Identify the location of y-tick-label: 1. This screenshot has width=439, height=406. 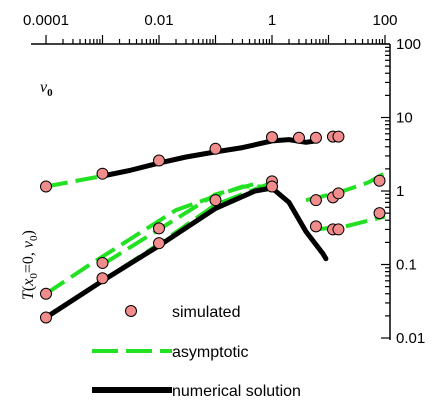
(400, 191).